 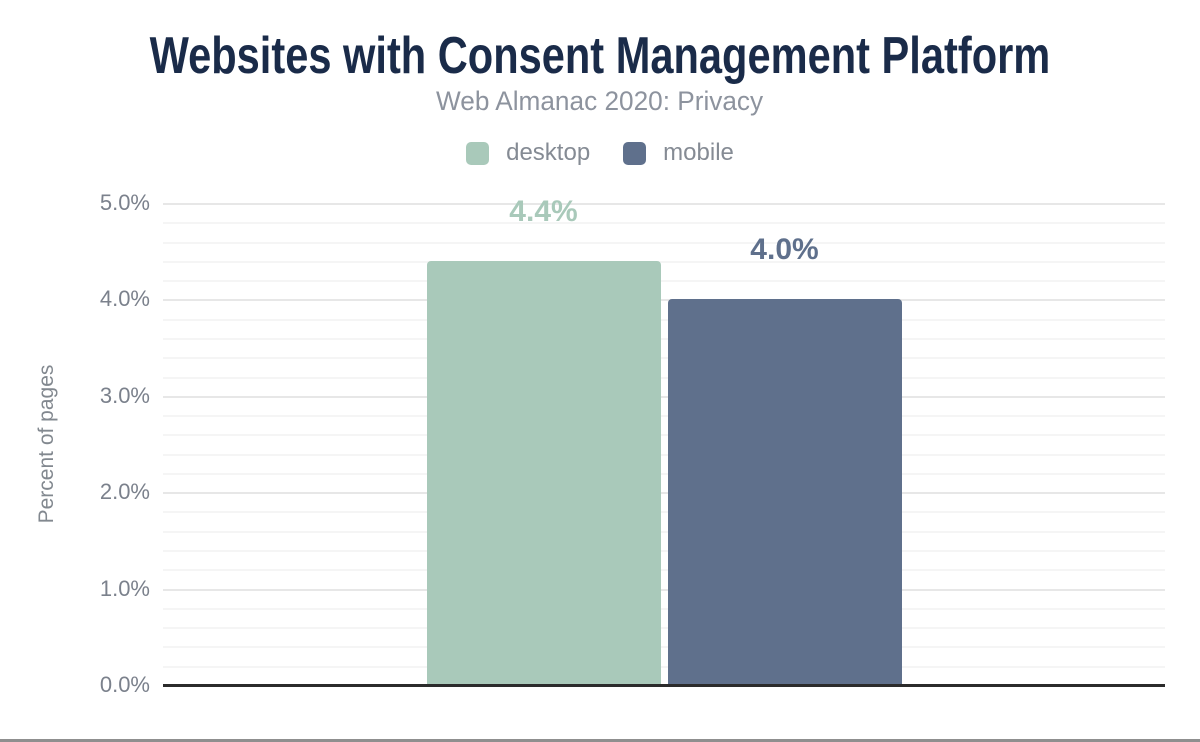 I want to click on chart-subtitle-text: Web Almanac 2020: Privacy, so click(x=600, y=101).